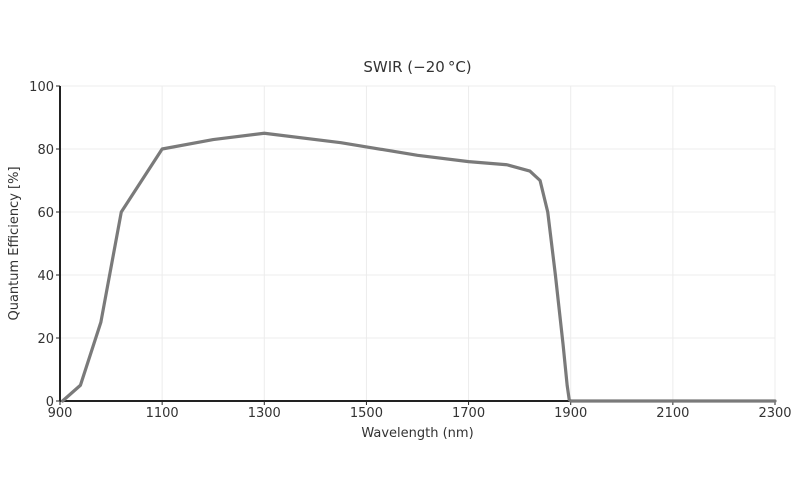  I want to click on x-tick-label: 1500, so click(366, 413).